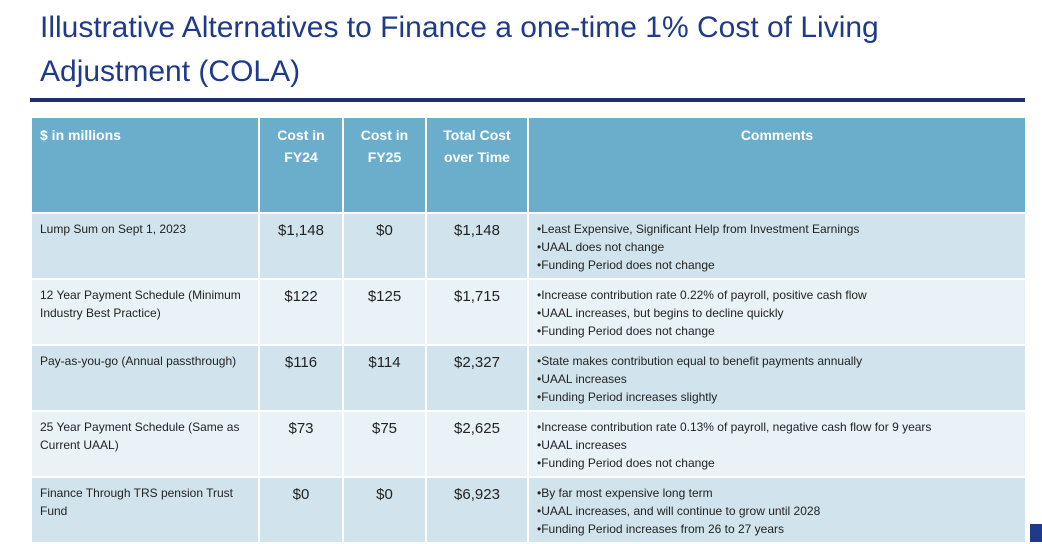 This screenshot has height=544, width=1042. Describe the element at coordinates (477, 510) in the screenshot. I see `total-cost: $6,923` at that location.